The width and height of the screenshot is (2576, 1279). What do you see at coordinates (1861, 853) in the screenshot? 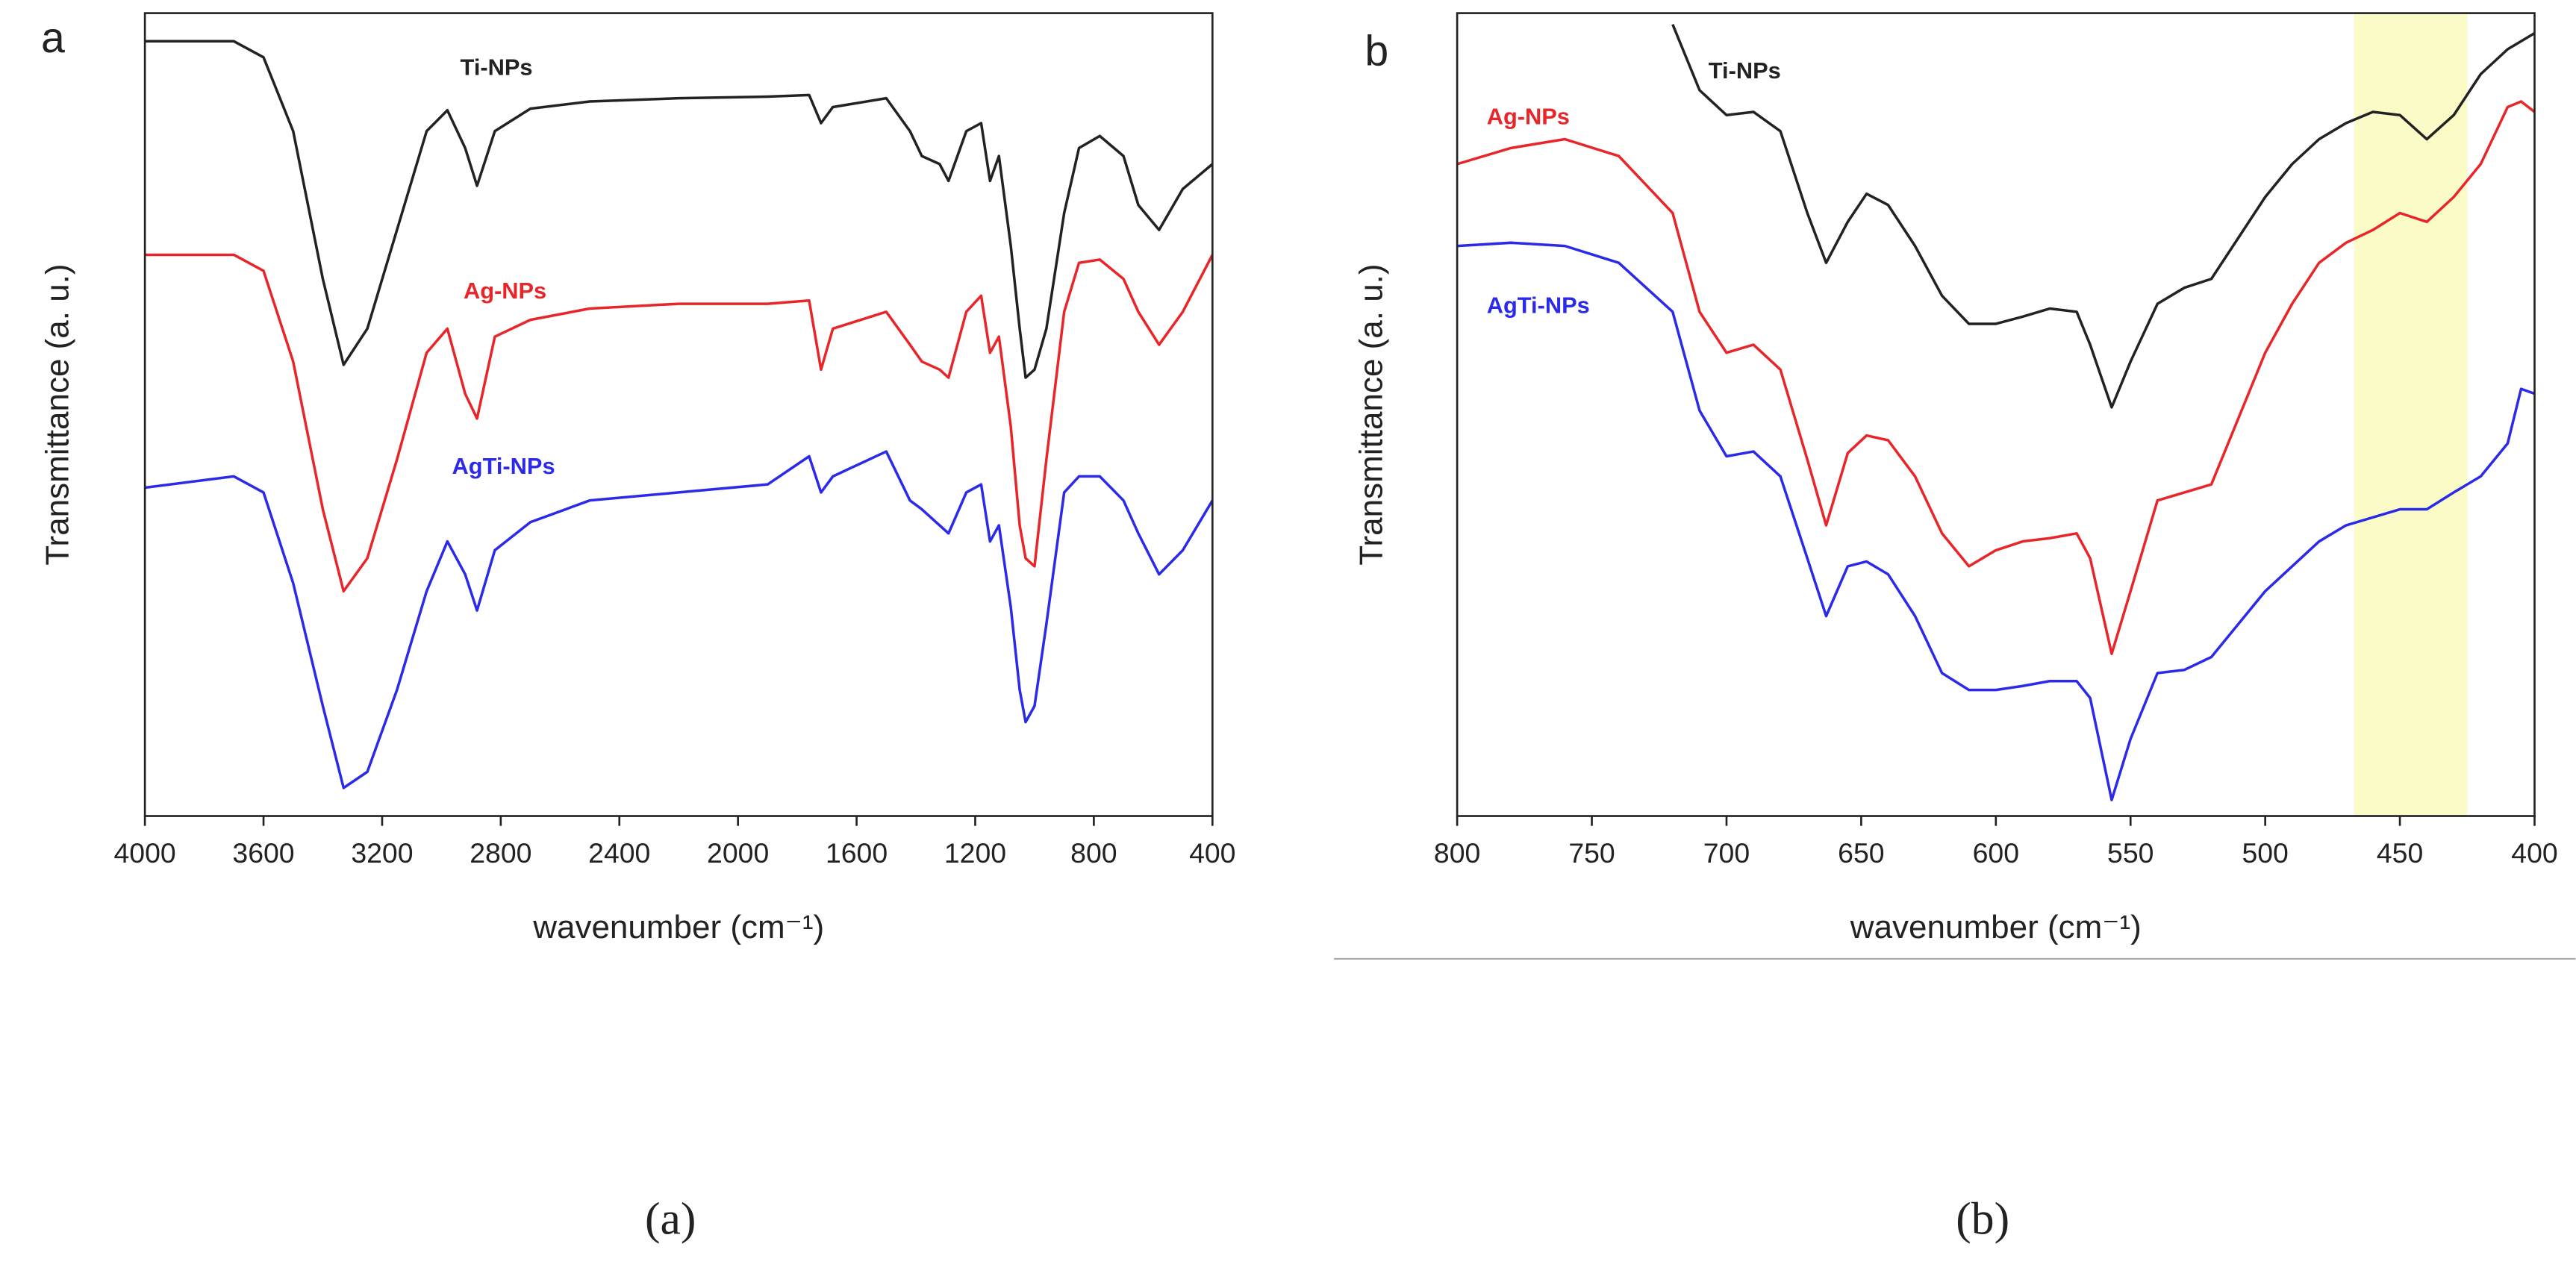
I see `x-tick-label: 650` at bounding box center [1861, 853].